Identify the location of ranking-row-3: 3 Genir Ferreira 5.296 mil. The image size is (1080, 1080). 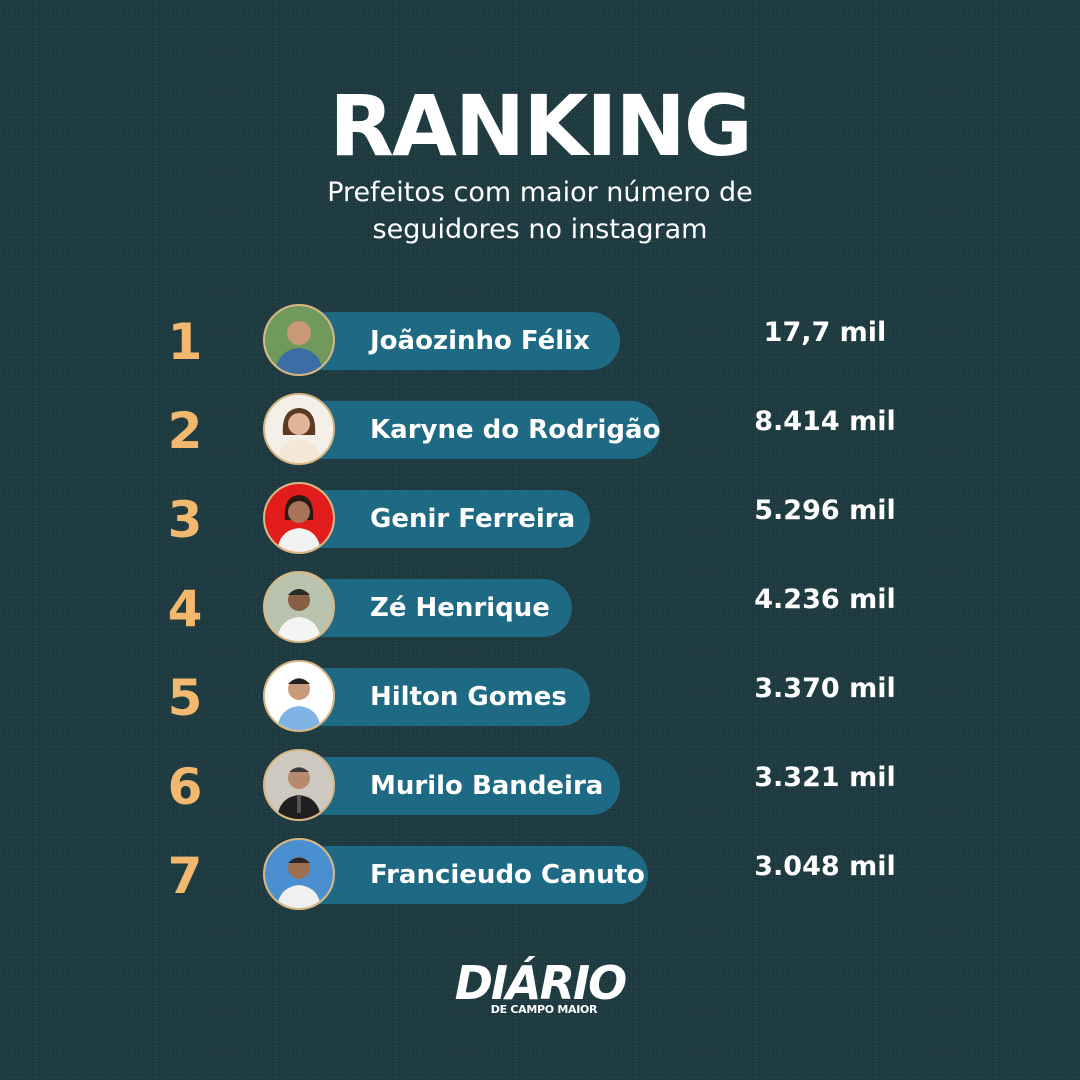
(540, 520).